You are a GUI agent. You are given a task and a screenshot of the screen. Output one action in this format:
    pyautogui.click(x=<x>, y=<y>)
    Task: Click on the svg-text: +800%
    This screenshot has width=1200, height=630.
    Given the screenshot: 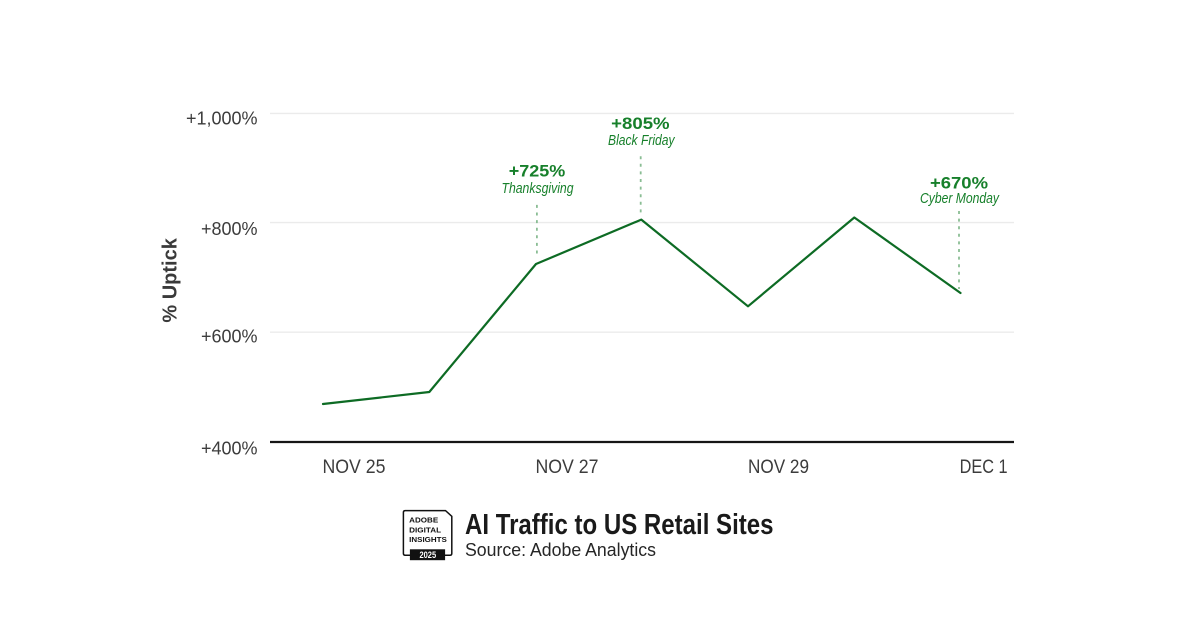 What is the action you would take?
    pyautogui.click(x=229, y=229)
    